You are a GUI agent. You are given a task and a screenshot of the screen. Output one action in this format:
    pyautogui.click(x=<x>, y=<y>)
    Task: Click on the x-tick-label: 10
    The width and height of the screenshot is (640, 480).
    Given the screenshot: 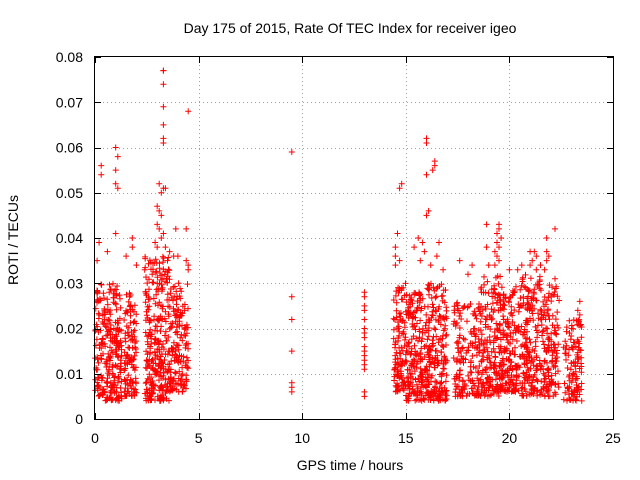 What is the action you would take?
    pyautogui.click(x=302, y=438)
    